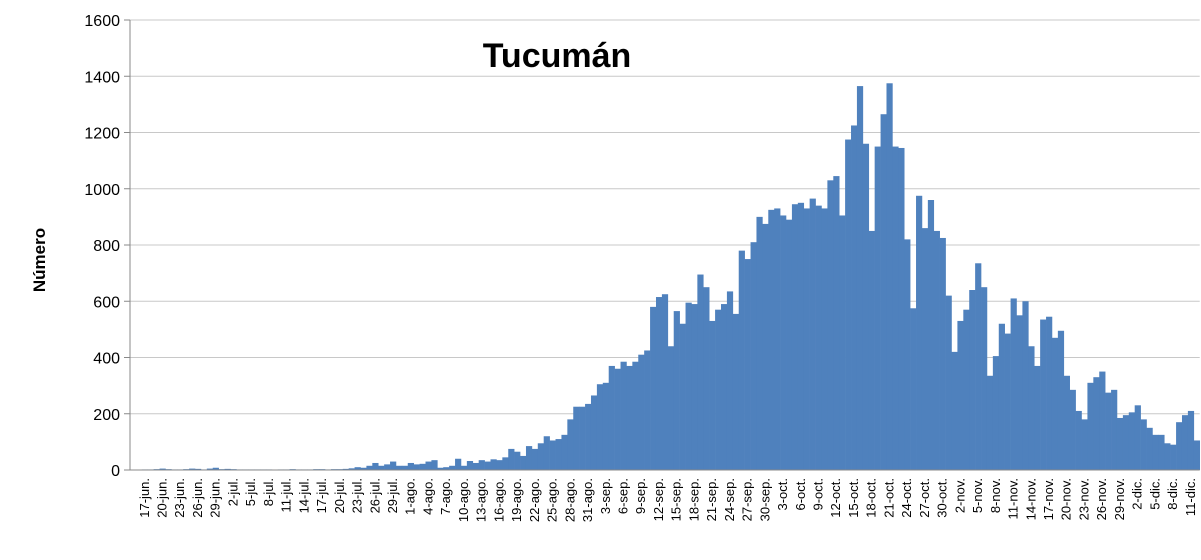 This screenshot has width=1201, height=560. Describe the element at coordinates (162, 498) in the screenshot. I see `x-tick-label: 20-jun.` at that location.